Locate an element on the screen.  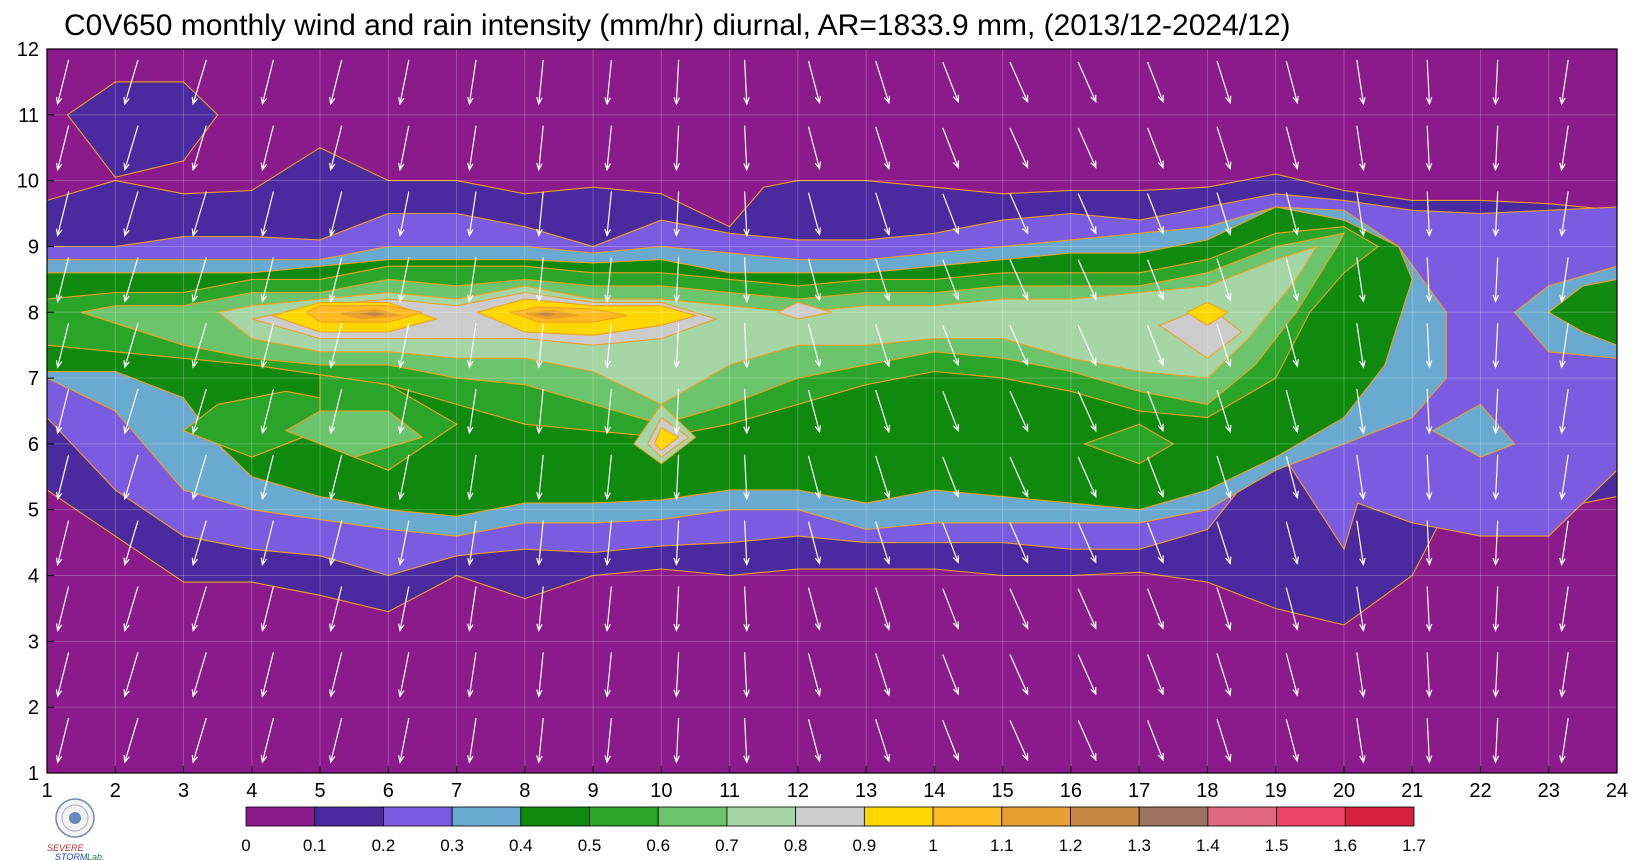
colorbar-label: 0.9 is located at coordinates (865, 845).